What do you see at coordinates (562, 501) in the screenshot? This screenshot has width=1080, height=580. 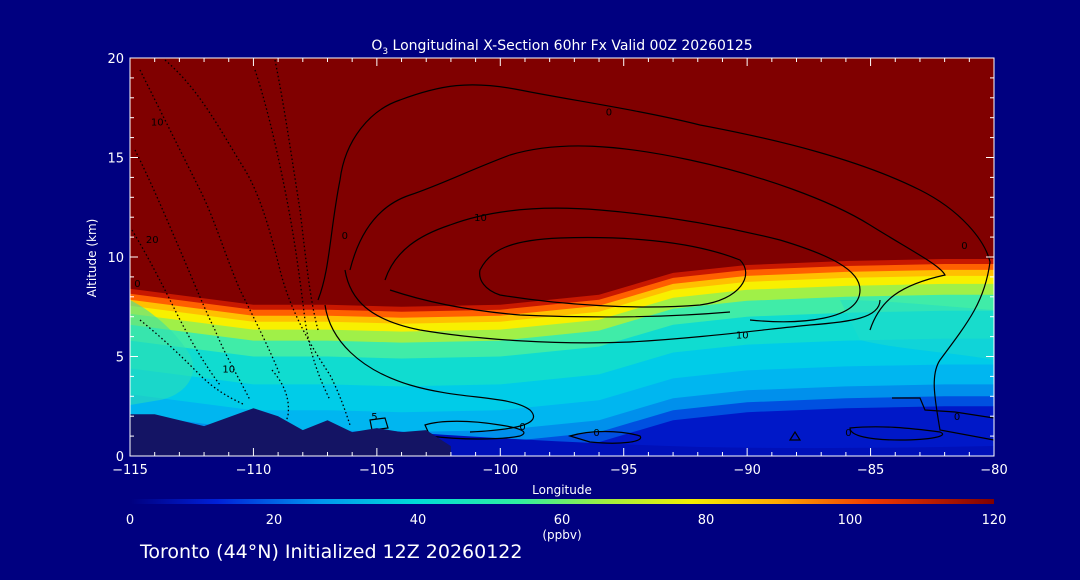 I see `colorbar` at bounding box center [562, 501].